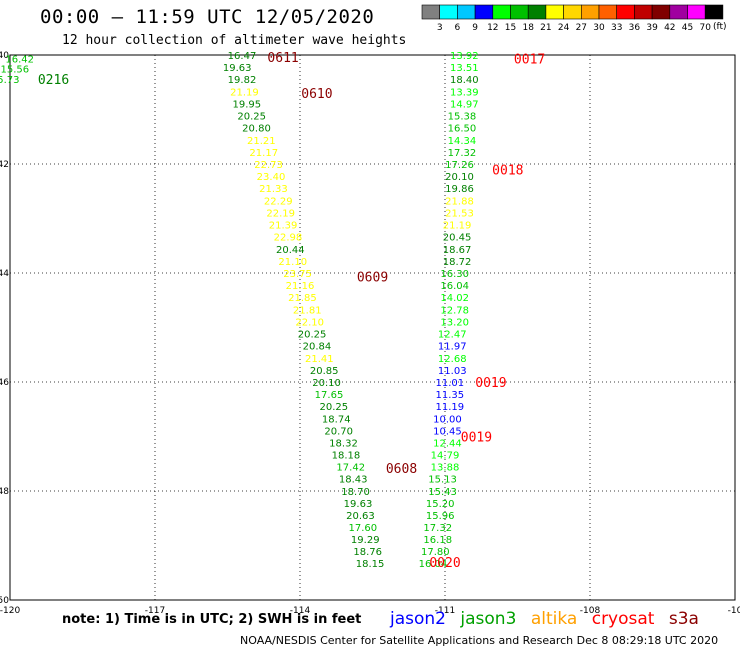 Image resolution: width=740 pixels, height=650 pixels. I want to click on colorbar-tick-label: 70, so click(705, 28).